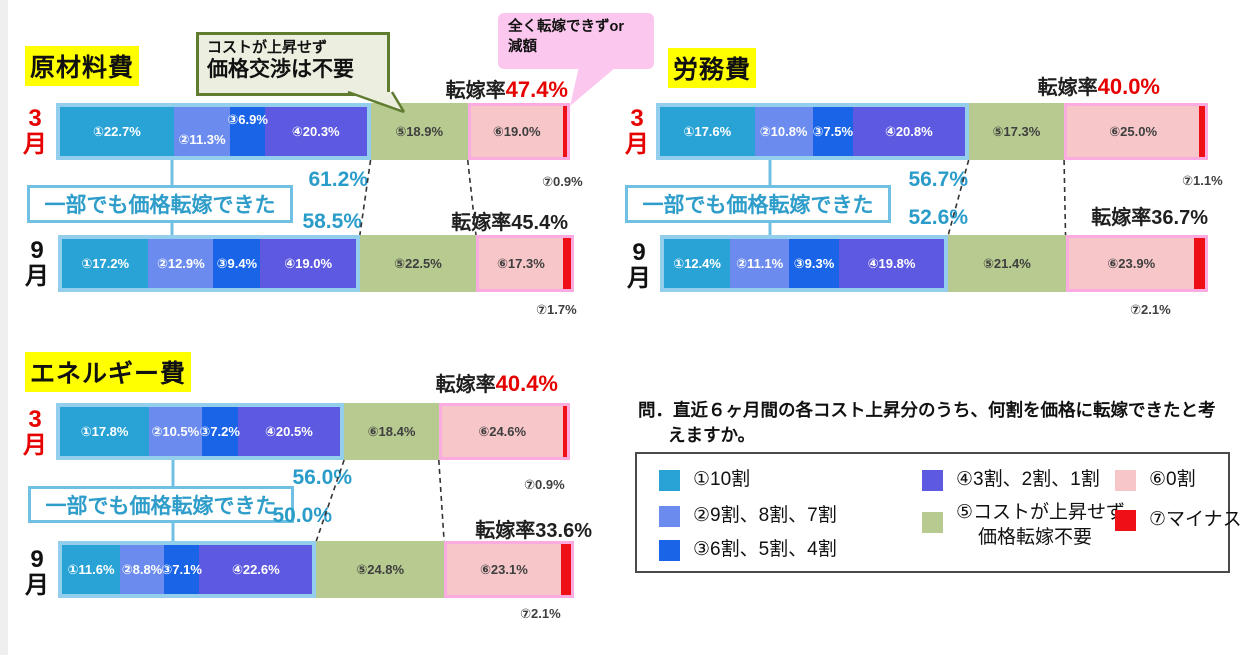 The image size is (1240, 655). I want to click on bar-segment-label: ⑤18.9%, so click(419, 131).